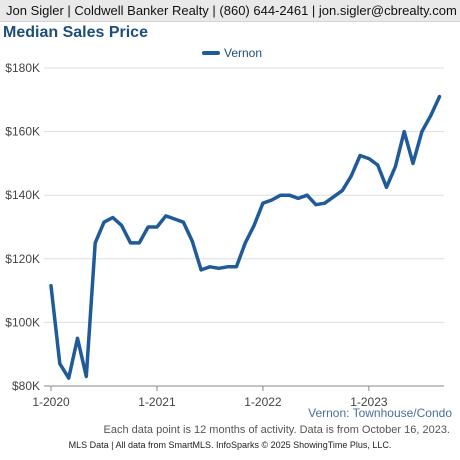  I want to click on x-tick-label: 1-2022, so click(263, 402).